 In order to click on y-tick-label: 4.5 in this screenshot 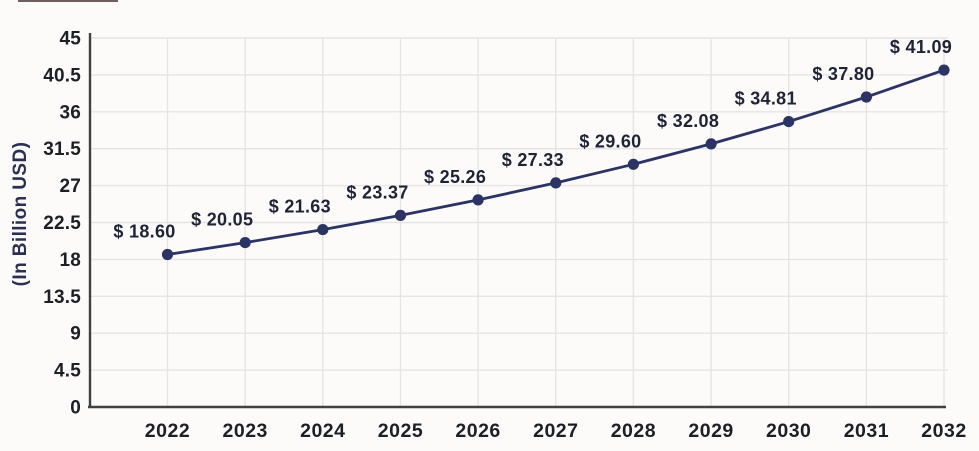, I will do `click(67, 371)`.